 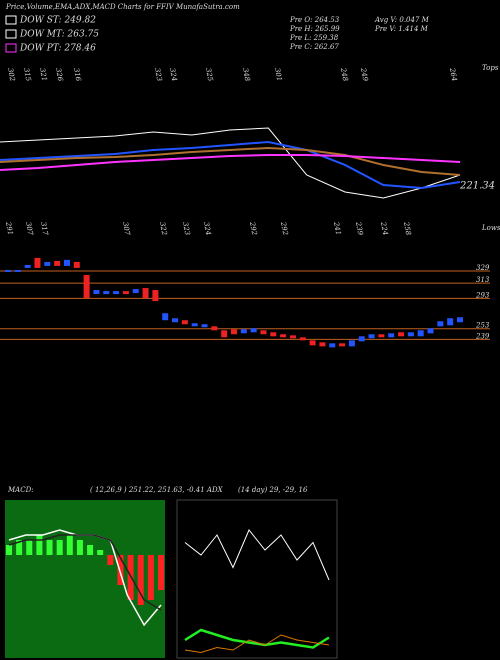 I want to click on top-label: 249, so click(x=364, y=74).